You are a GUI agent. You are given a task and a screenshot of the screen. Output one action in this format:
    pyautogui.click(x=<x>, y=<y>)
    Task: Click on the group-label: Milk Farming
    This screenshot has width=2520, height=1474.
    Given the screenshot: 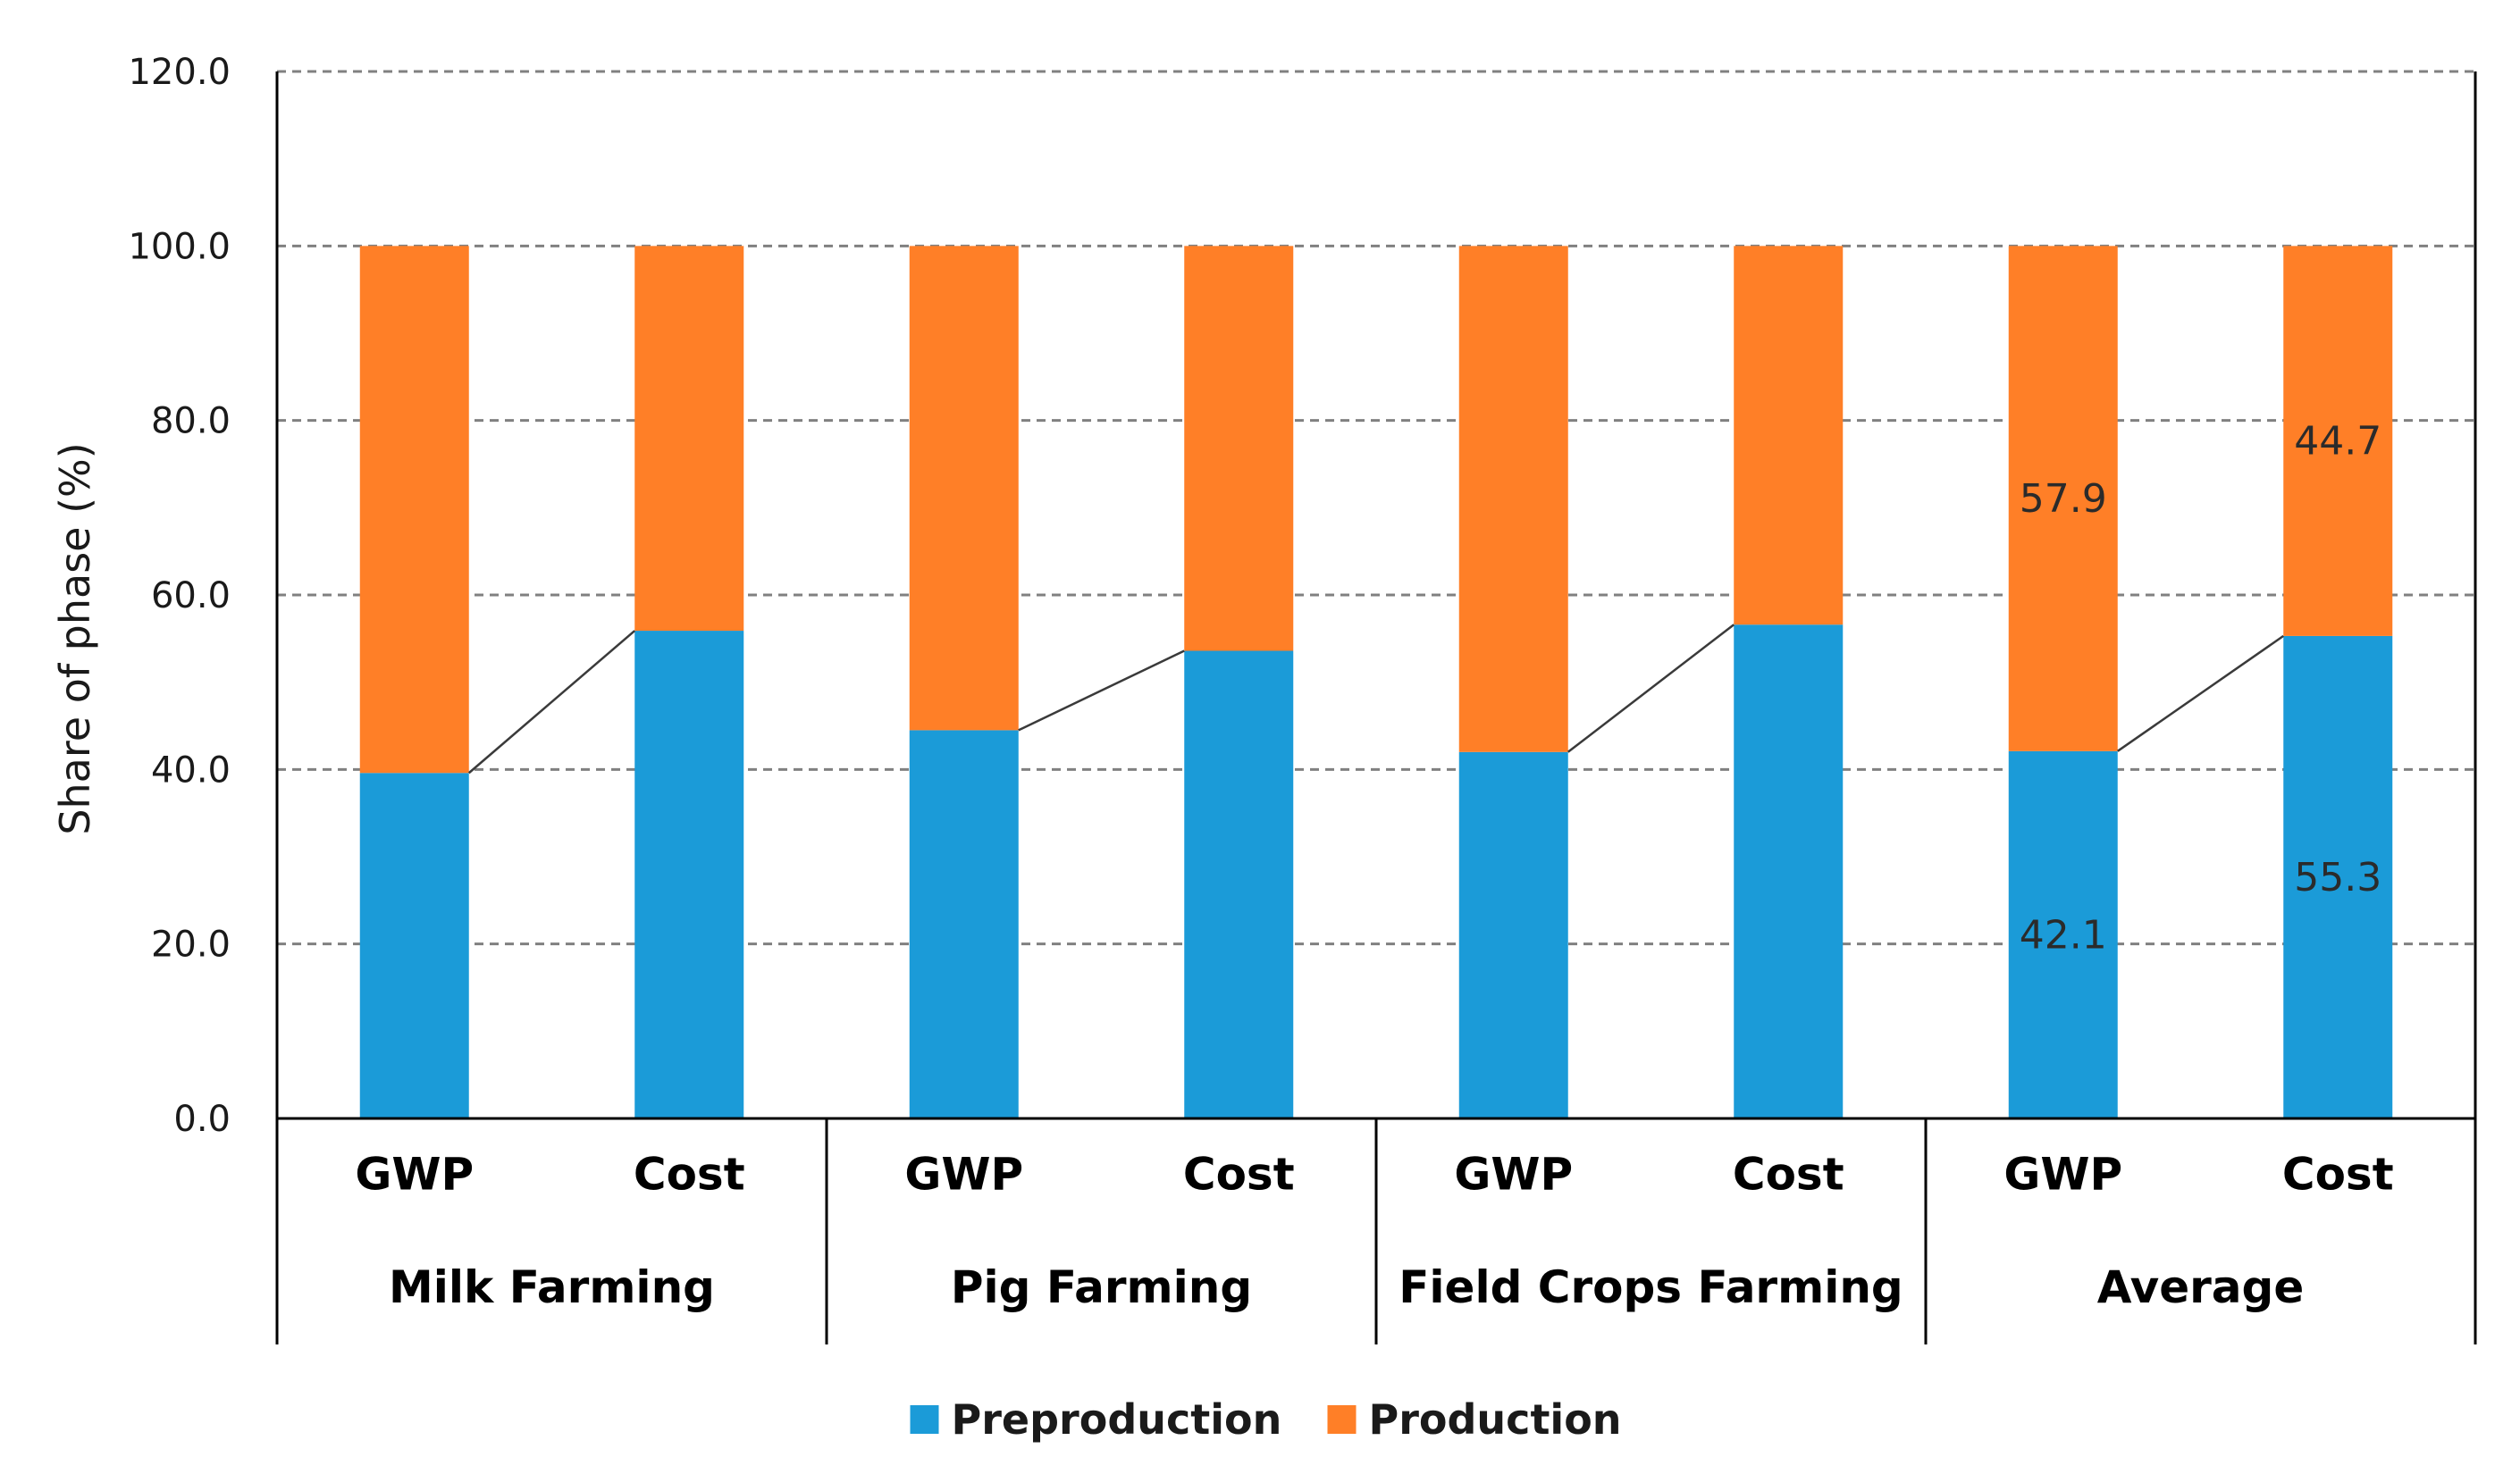 What is the action you would take?
    pyautogui.click(x=552, y=1287)
    